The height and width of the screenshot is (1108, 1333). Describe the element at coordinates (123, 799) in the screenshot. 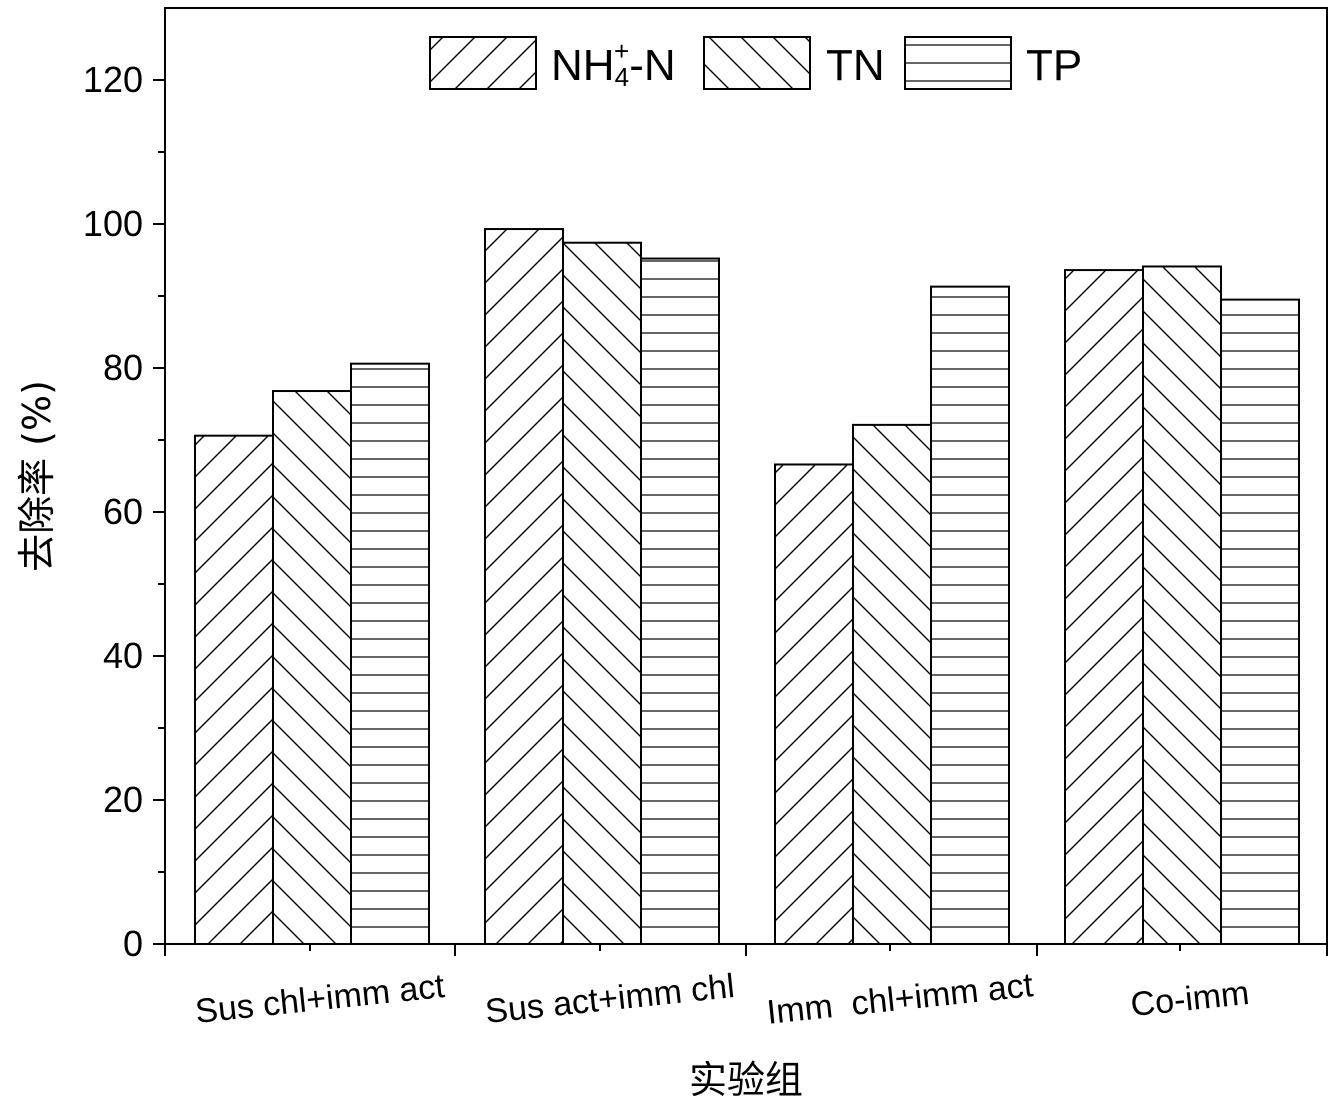

I see `y-tick-label: 20` at that location.